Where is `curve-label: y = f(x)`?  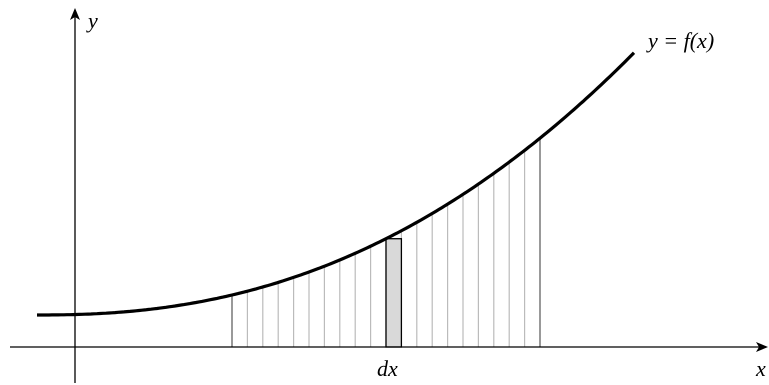 curve-label: y = f(x) is located at coordinates (680, 40).